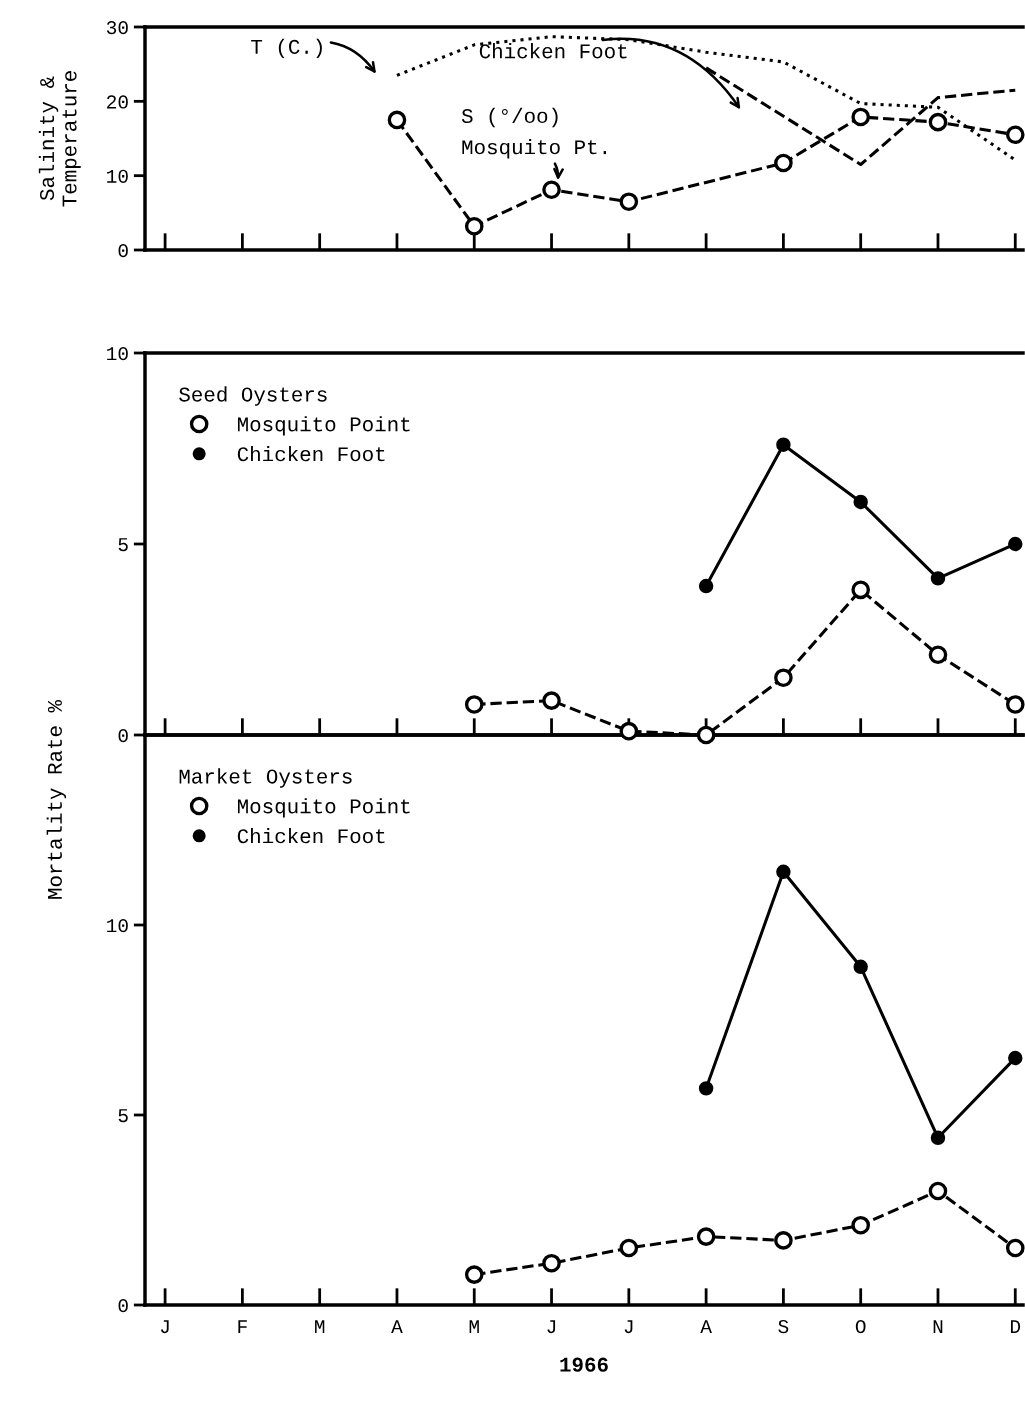  What do you see at coordinates (56, 799) in the screenshot?
I see `y-axis-title: Mortality Rate %` at bounding box center [56, 799].